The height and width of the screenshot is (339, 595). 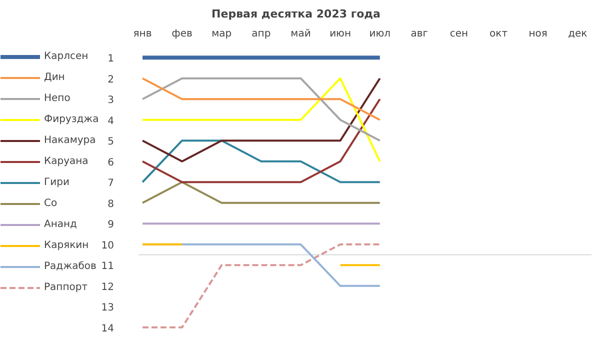 What do you see at coordinates (459, 34) in the screenshot?
I see `x-tick-label: сен` at bounding box center [459, 34].